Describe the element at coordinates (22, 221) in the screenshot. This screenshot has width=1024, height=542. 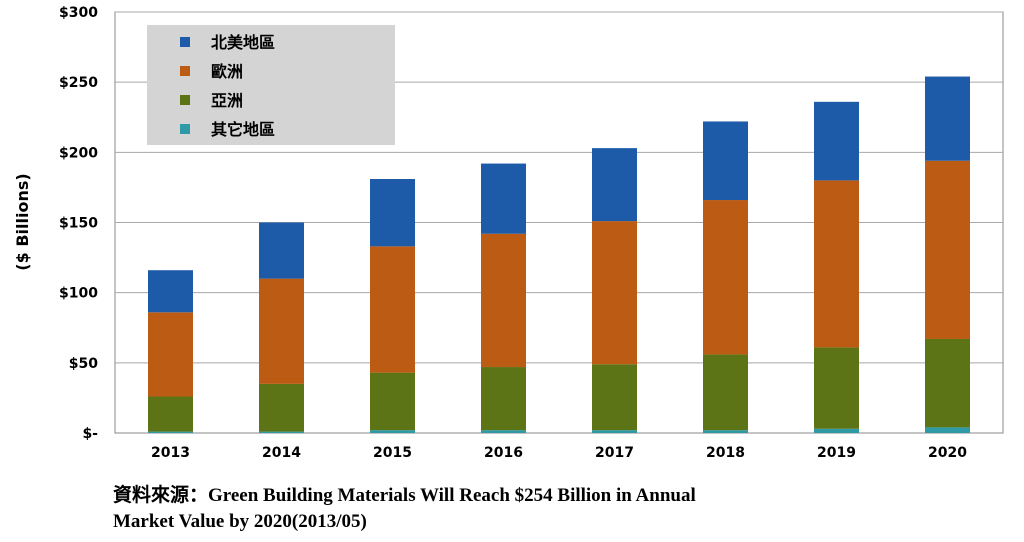
I see `y-axis-label: ($ Billions)` at that location.